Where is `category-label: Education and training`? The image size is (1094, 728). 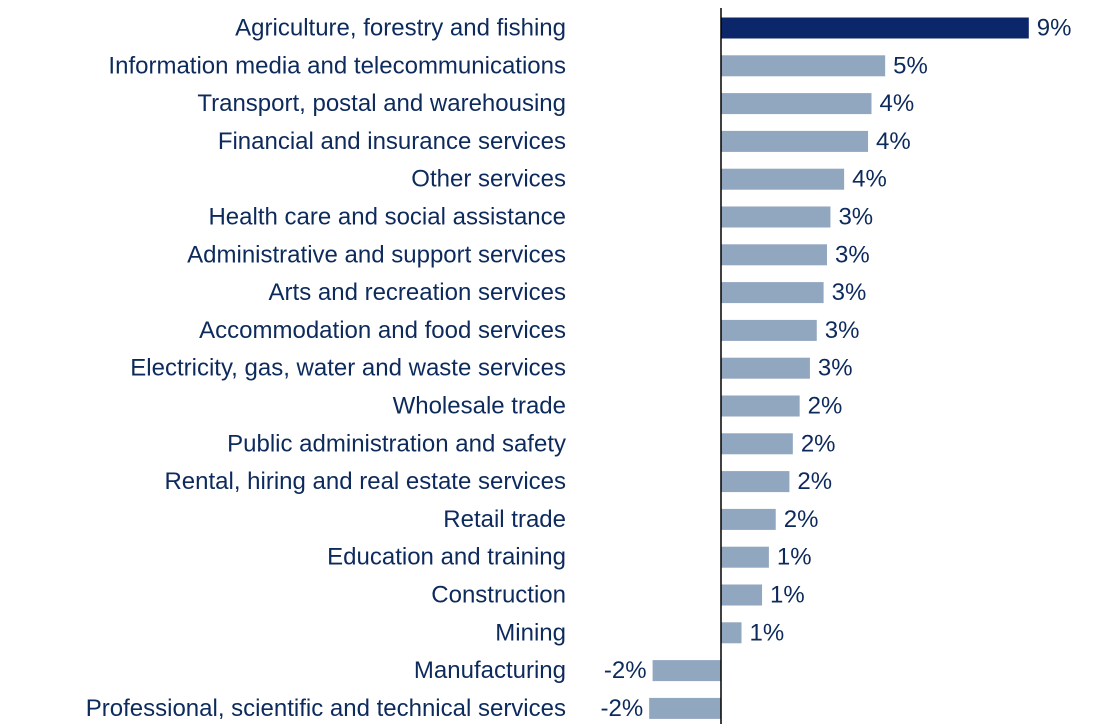
category-label: Education and training is located at coordinates (446, 557).